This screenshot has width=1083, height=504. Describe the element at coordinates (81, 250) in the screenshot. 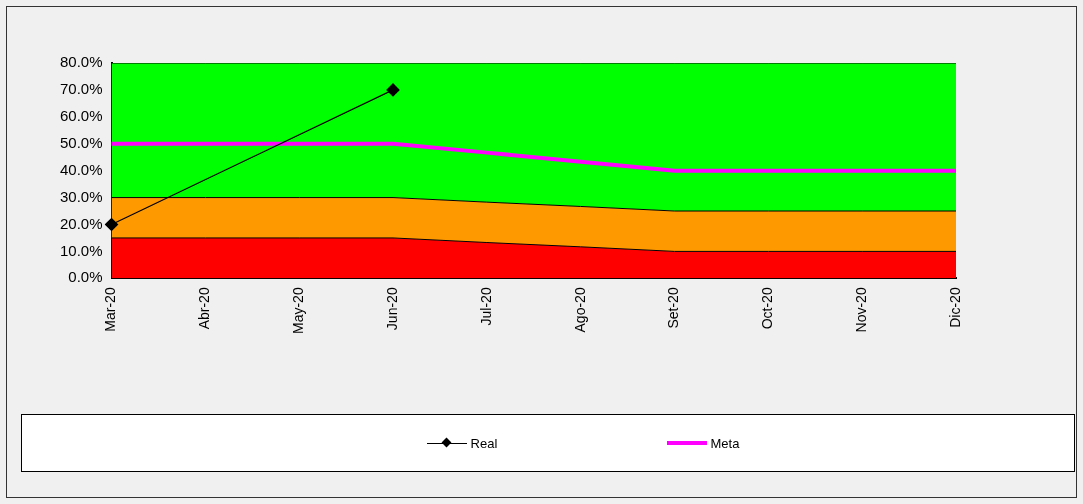

I see `y-tick-label: 10.0%` at that location.